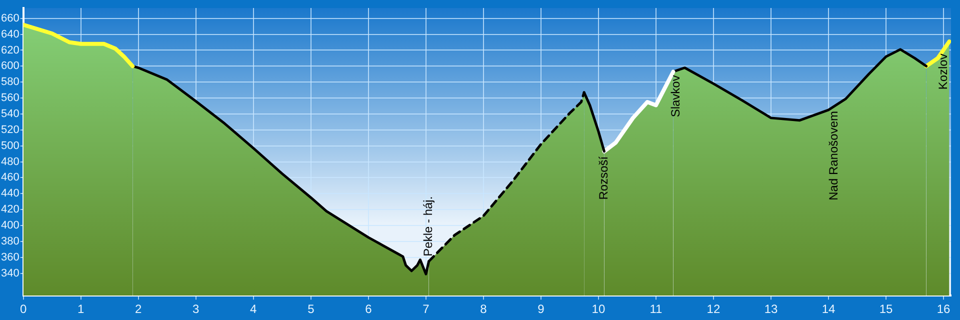 The width and height of the screenshot is (960, 320). I want to click on x-tick-label: 4, so click(254, 309).